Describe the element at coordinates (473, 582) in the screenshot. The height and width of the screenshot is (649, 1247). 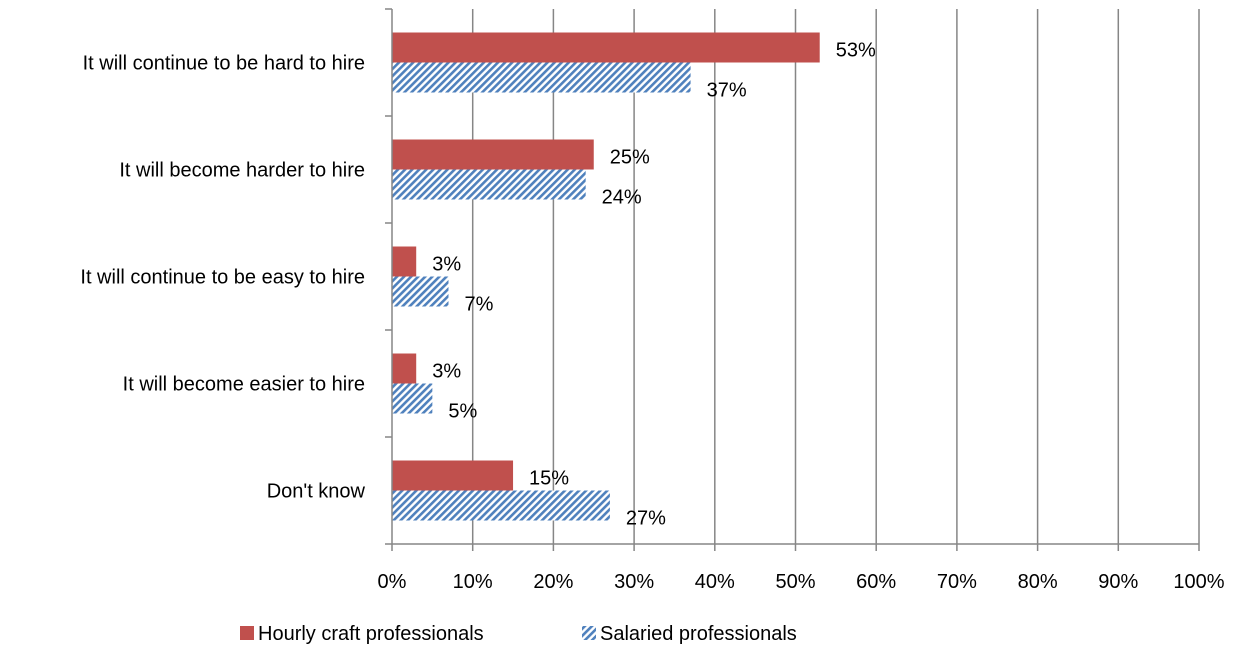
I see `x-tick-label-10: 10%` at that location.